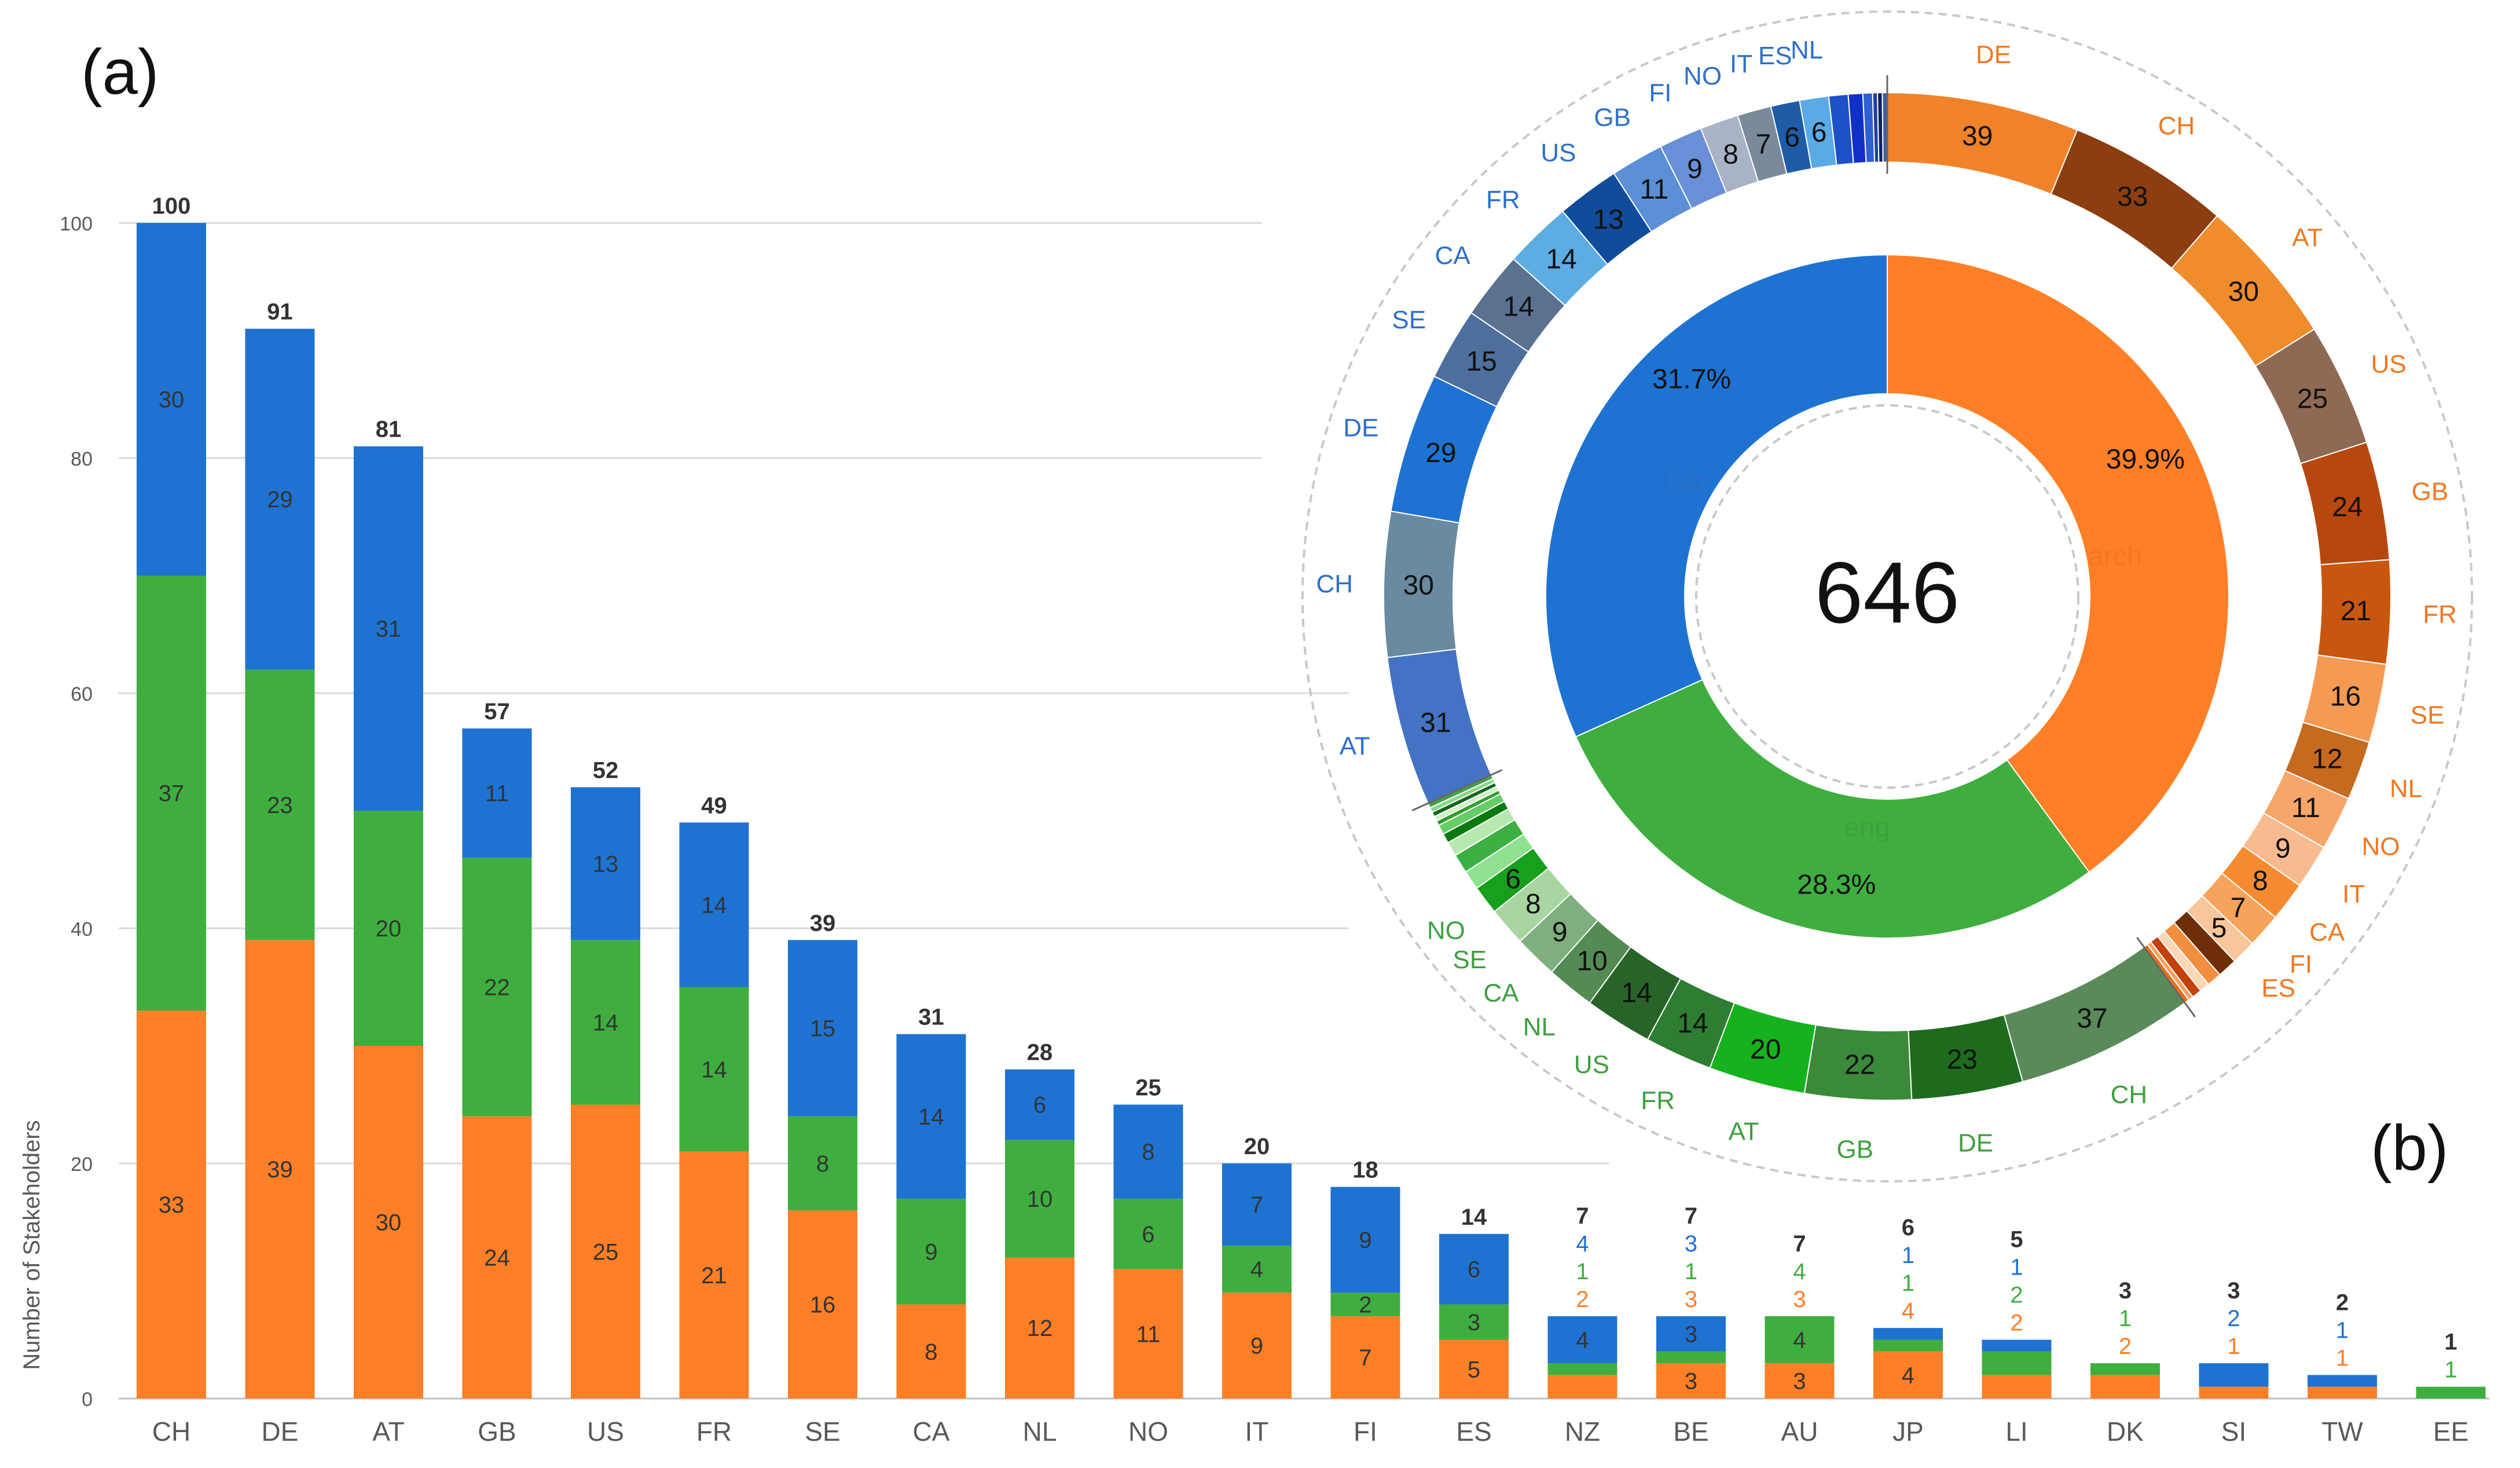  I want to click on x-tick-label: JP, so click(1908, 1432).